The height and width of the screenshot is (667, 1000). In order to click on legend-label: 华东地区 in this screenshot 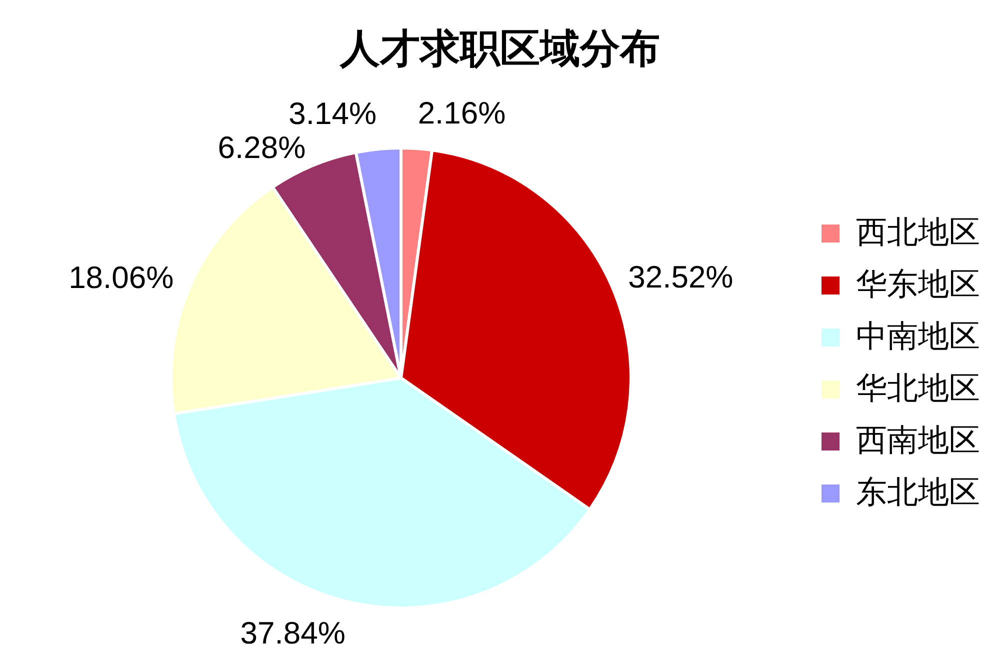, I will do `click(918, 284)`.